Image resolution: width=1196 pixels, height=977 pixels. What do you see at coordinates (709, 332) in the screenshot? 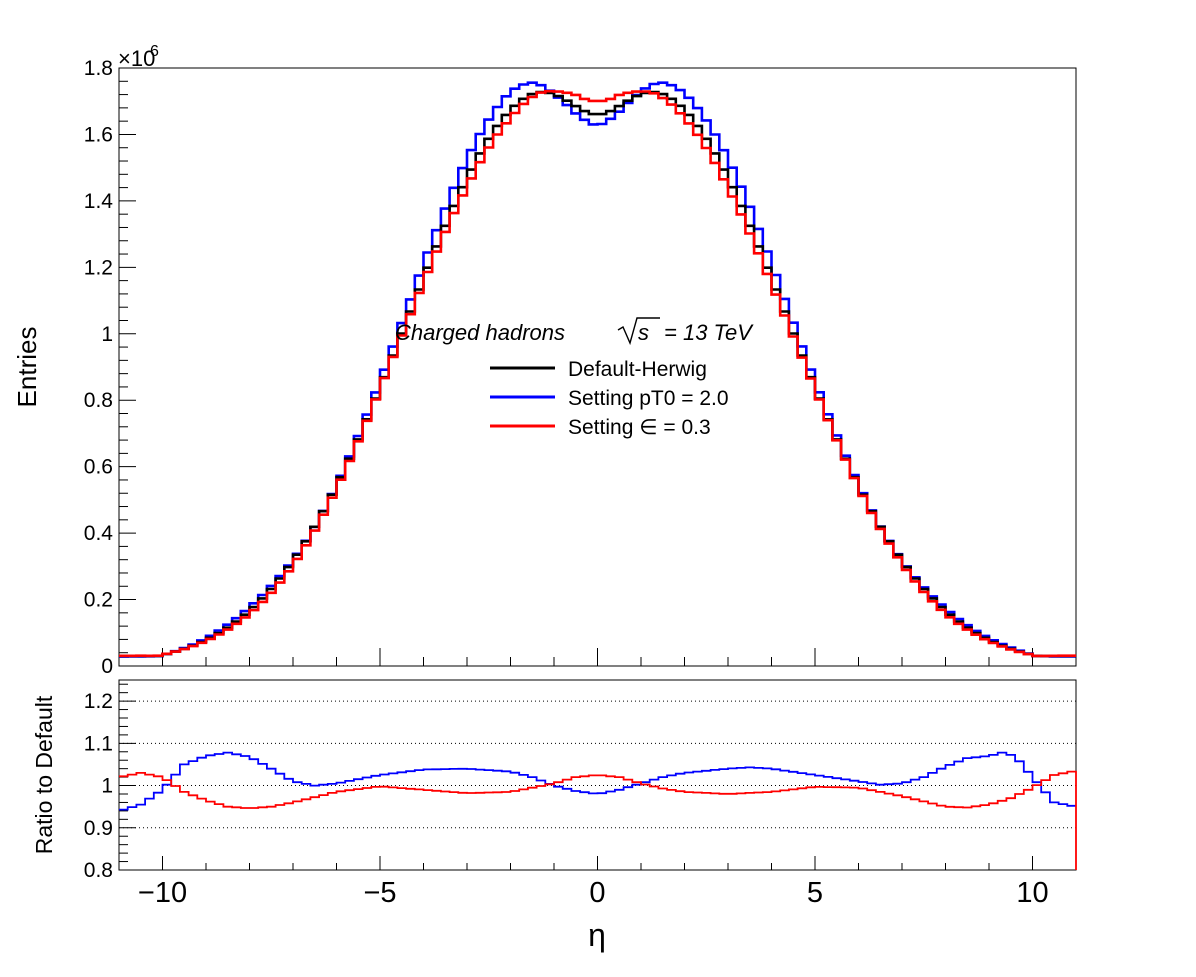
I see `annotation-energy-value: = 13 TeV` at bounding box center [709, 332].